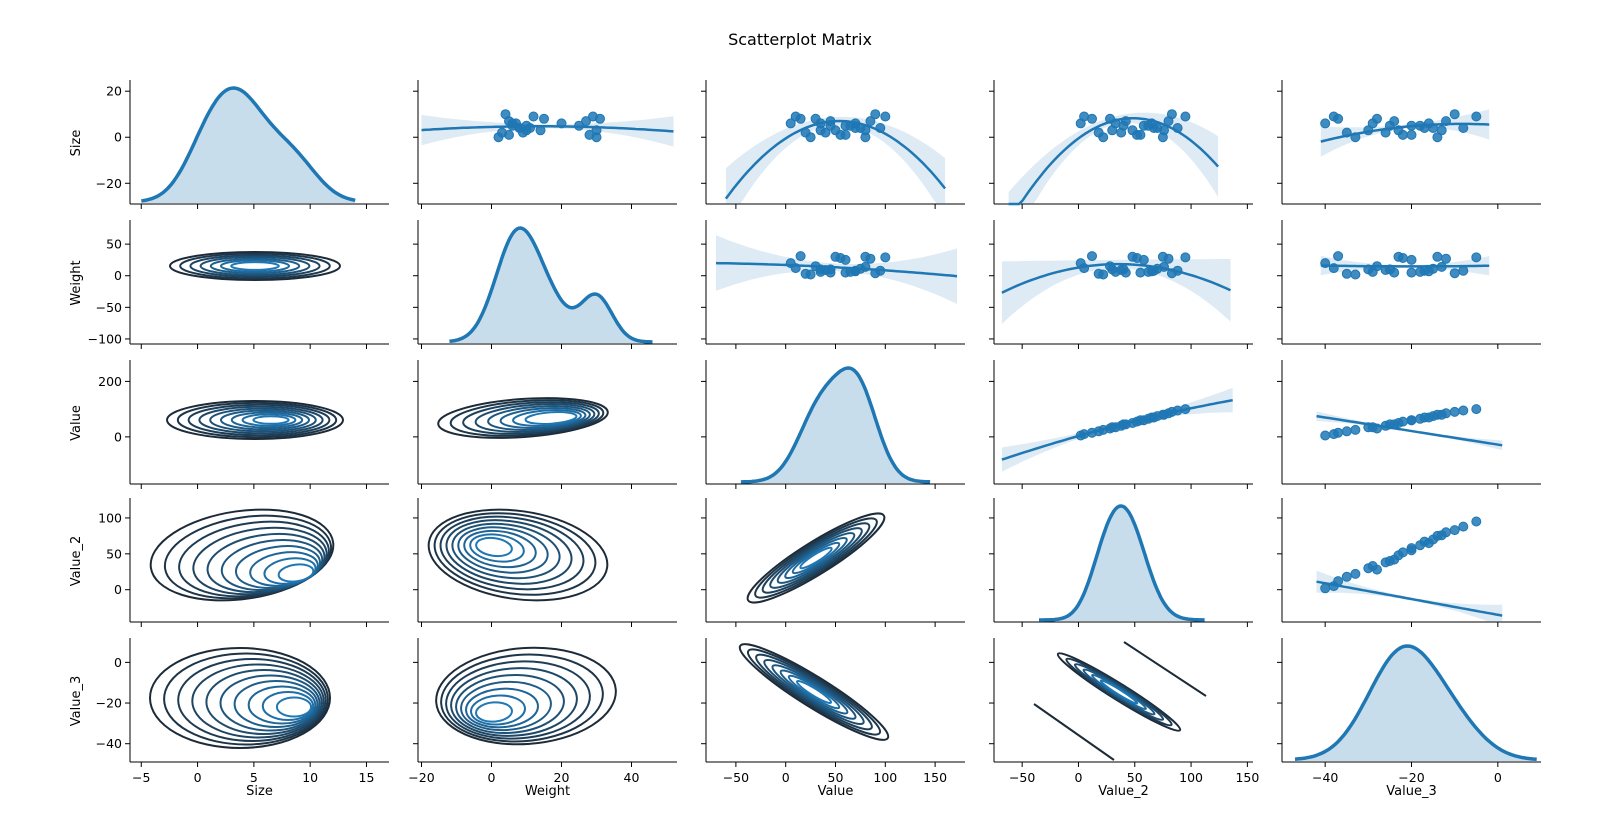 The image size is (1600, 814). I want to click on panel-value_3-vs-size: −5 0 5 10 15 0 −20 −40 Size Value_3, so click(229, 718).